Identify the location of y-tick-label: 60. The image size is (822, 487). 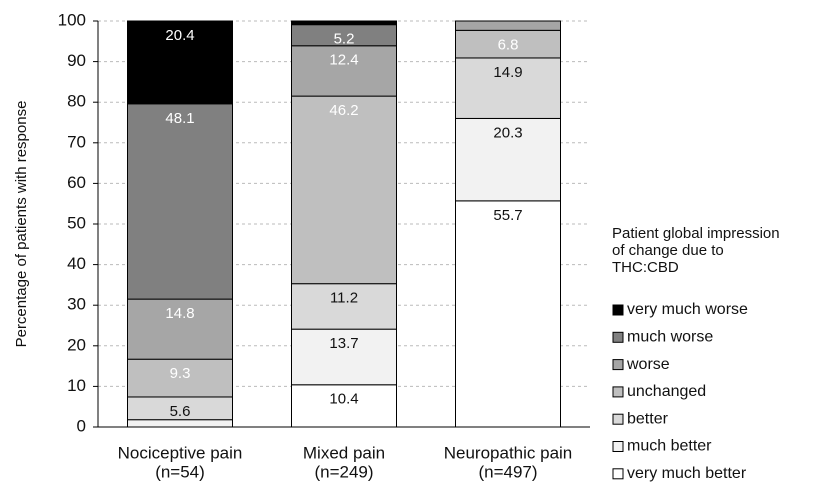
(76, 182).